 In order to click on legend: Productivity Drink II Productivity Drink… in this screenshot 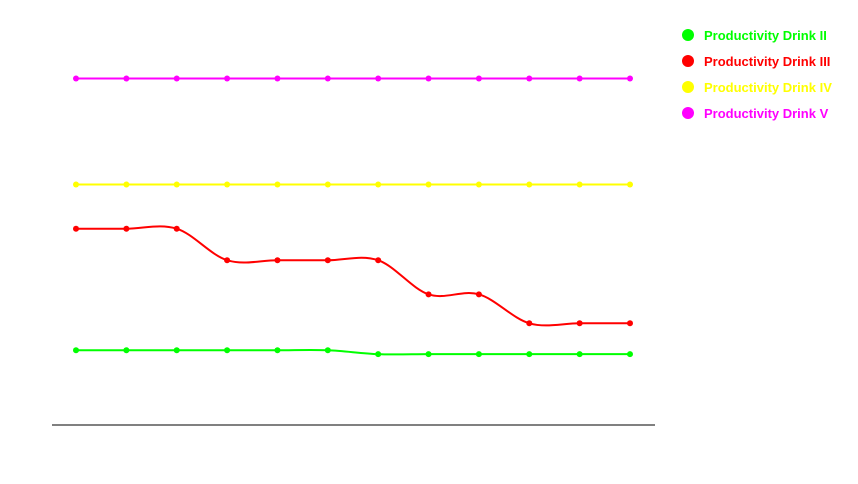, I will do `click(757, 74)`.